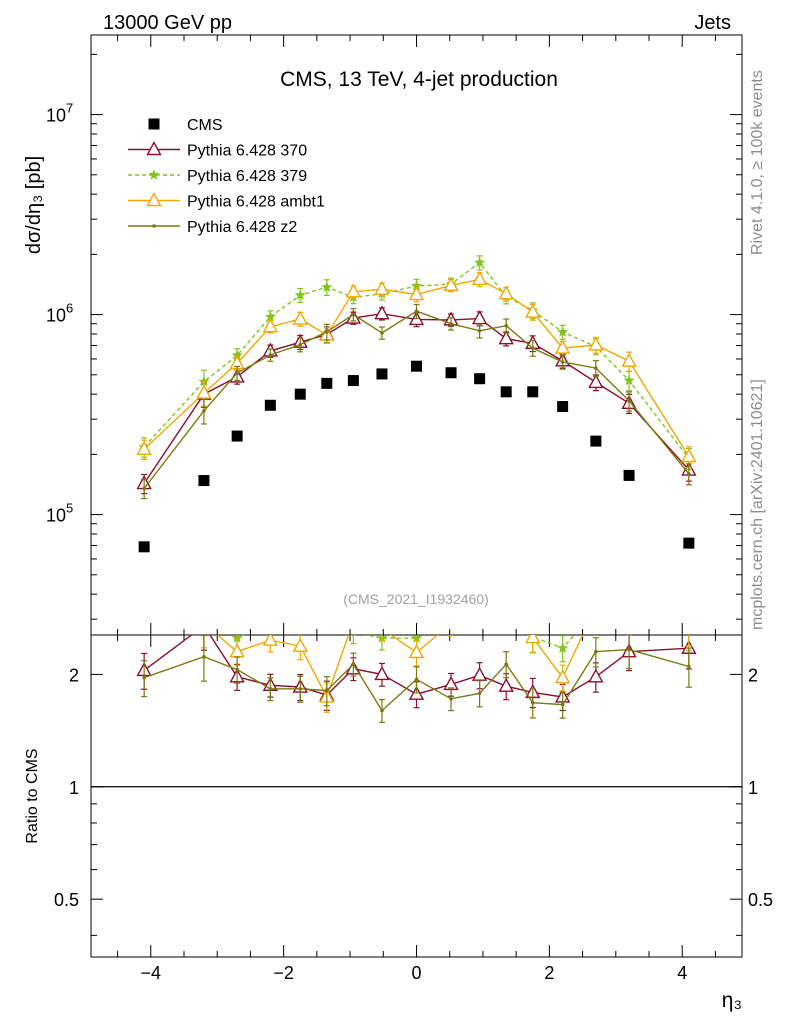 The width and height of the screenshot is (786, 1024). Describe the element at coordinates (59, 513) in the screenshot. I see `y-tick-label: 10⁵` at that location.